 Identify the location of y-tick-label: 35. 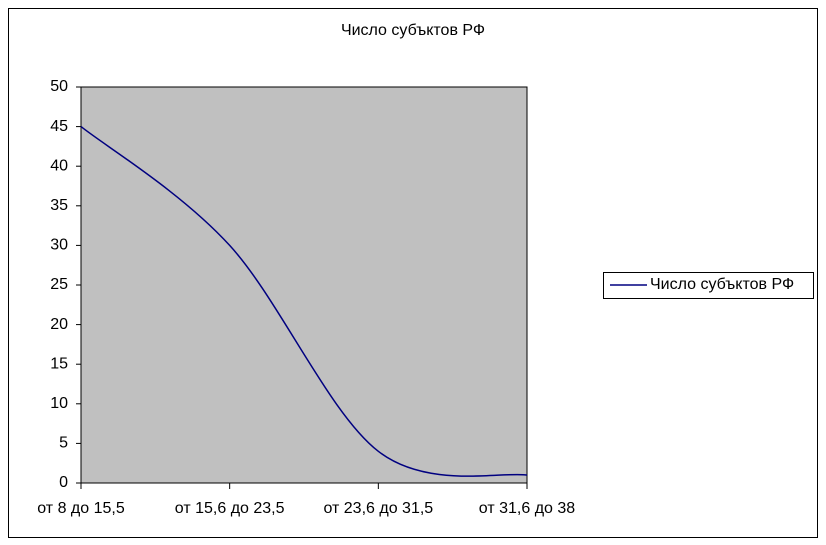
(59, 205).